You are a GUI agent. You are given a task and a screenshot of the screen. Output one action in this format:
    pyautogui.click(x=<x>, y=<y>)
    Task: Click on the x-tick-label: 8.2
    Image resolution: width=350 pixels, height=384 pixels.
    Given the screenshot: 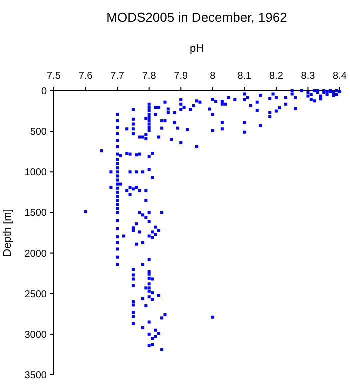 What is the action you would take?
    pyautogui.click(x=276, y=76)
    